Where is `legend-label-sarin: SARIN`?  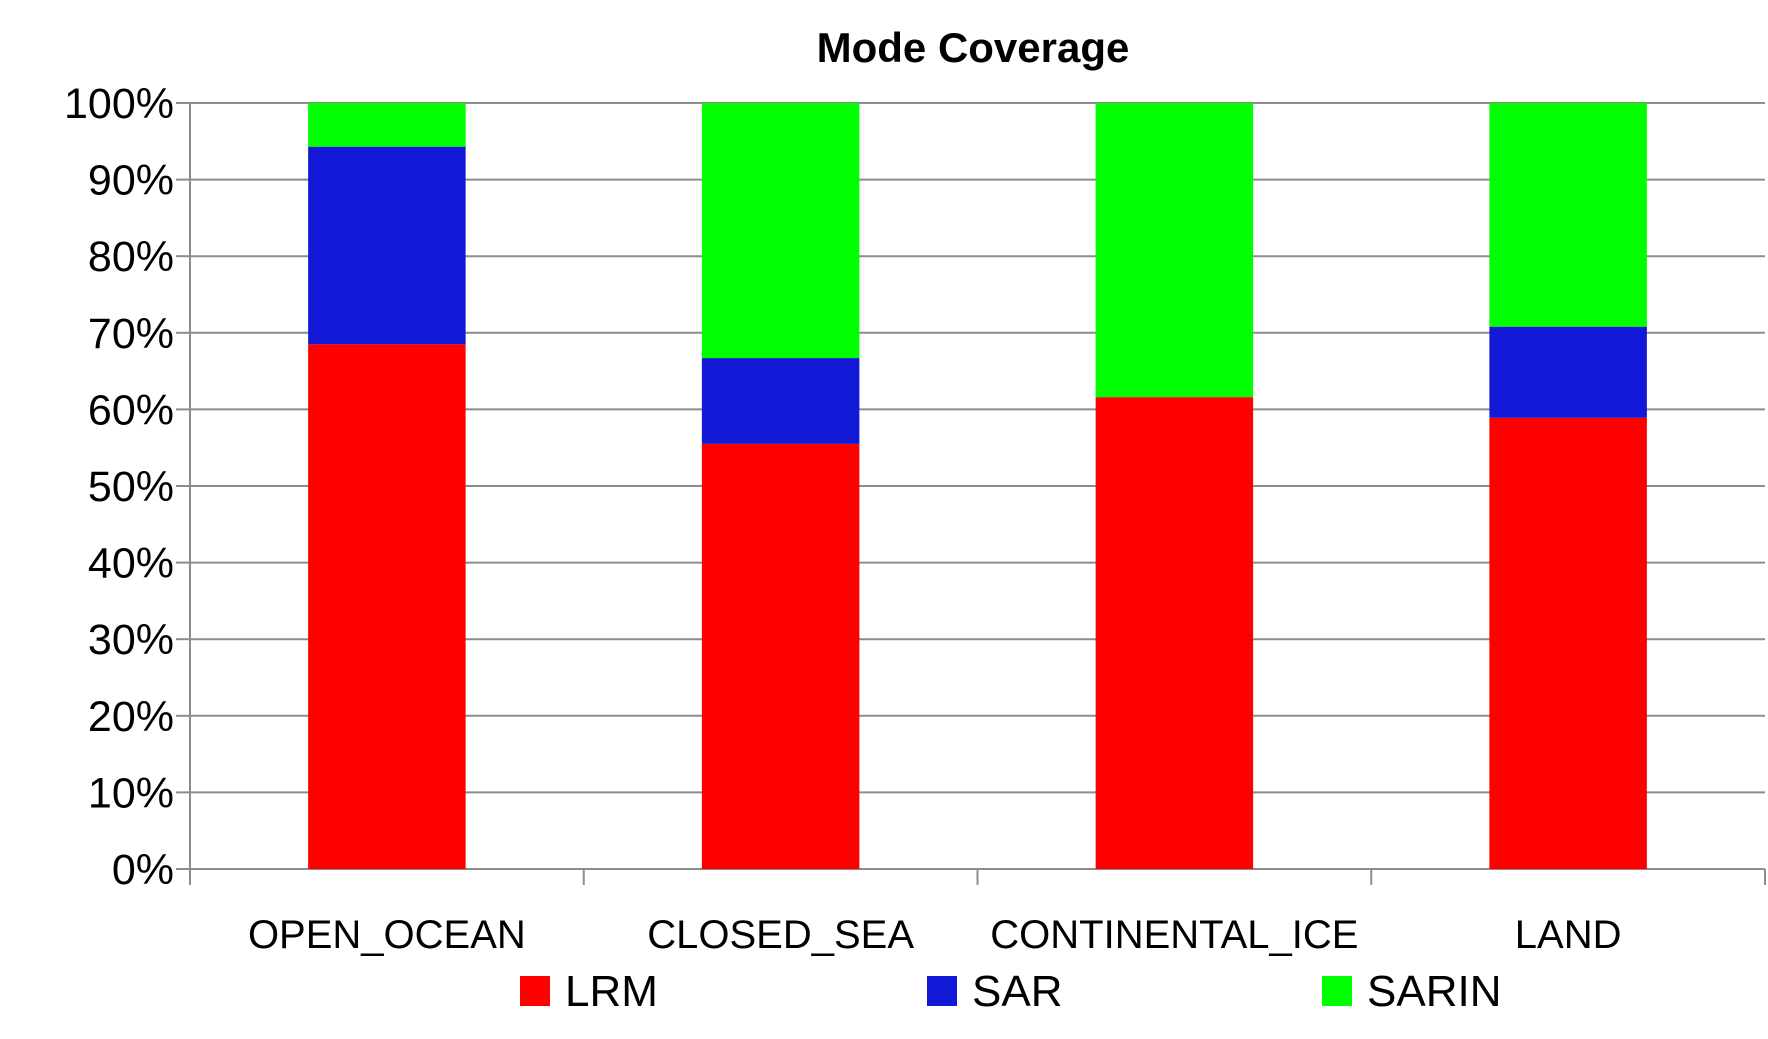 legend-label-sarin: SARIN is located at coordinates (1434, 991).